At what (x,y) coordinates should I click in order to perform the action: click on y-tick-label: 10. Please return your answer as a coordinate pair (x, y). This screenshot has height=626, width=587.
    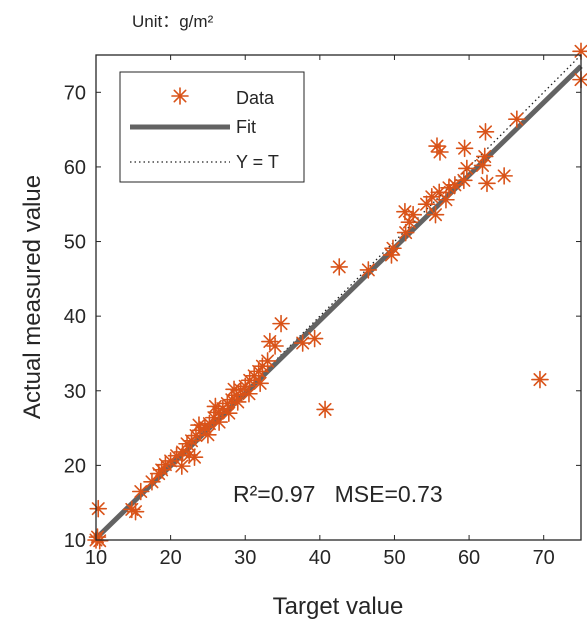
    Looking at the image, I should click on (75, 541).